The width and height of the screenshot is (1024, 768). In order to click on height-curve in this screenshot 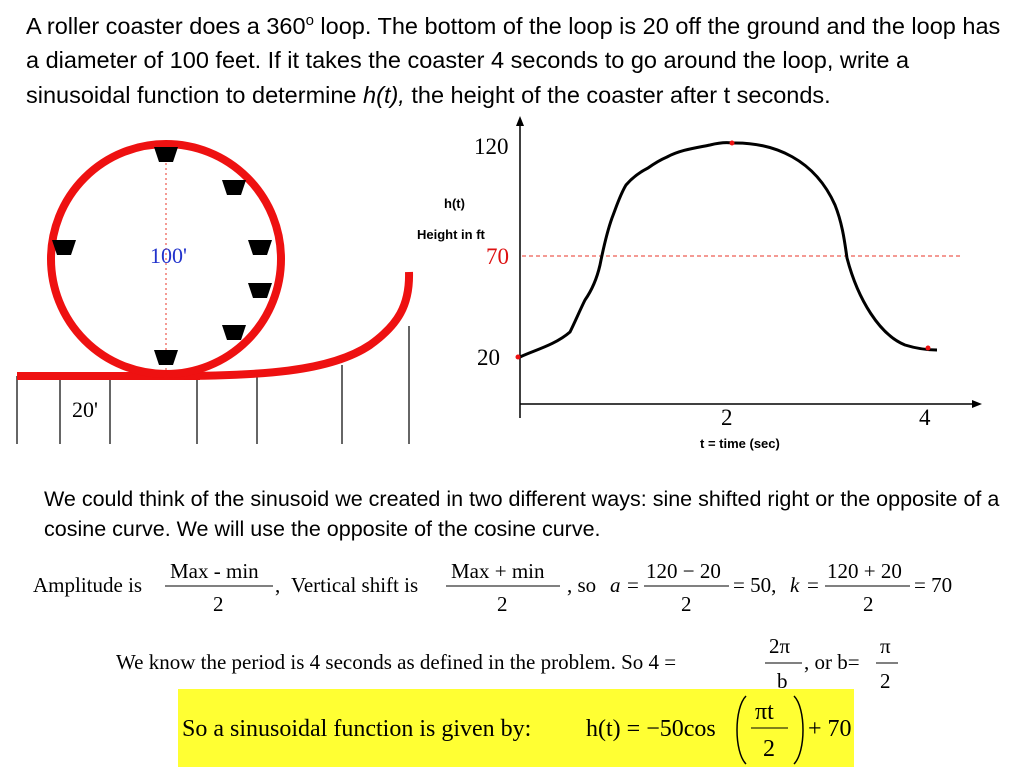, I will do `click(728, 250)`.